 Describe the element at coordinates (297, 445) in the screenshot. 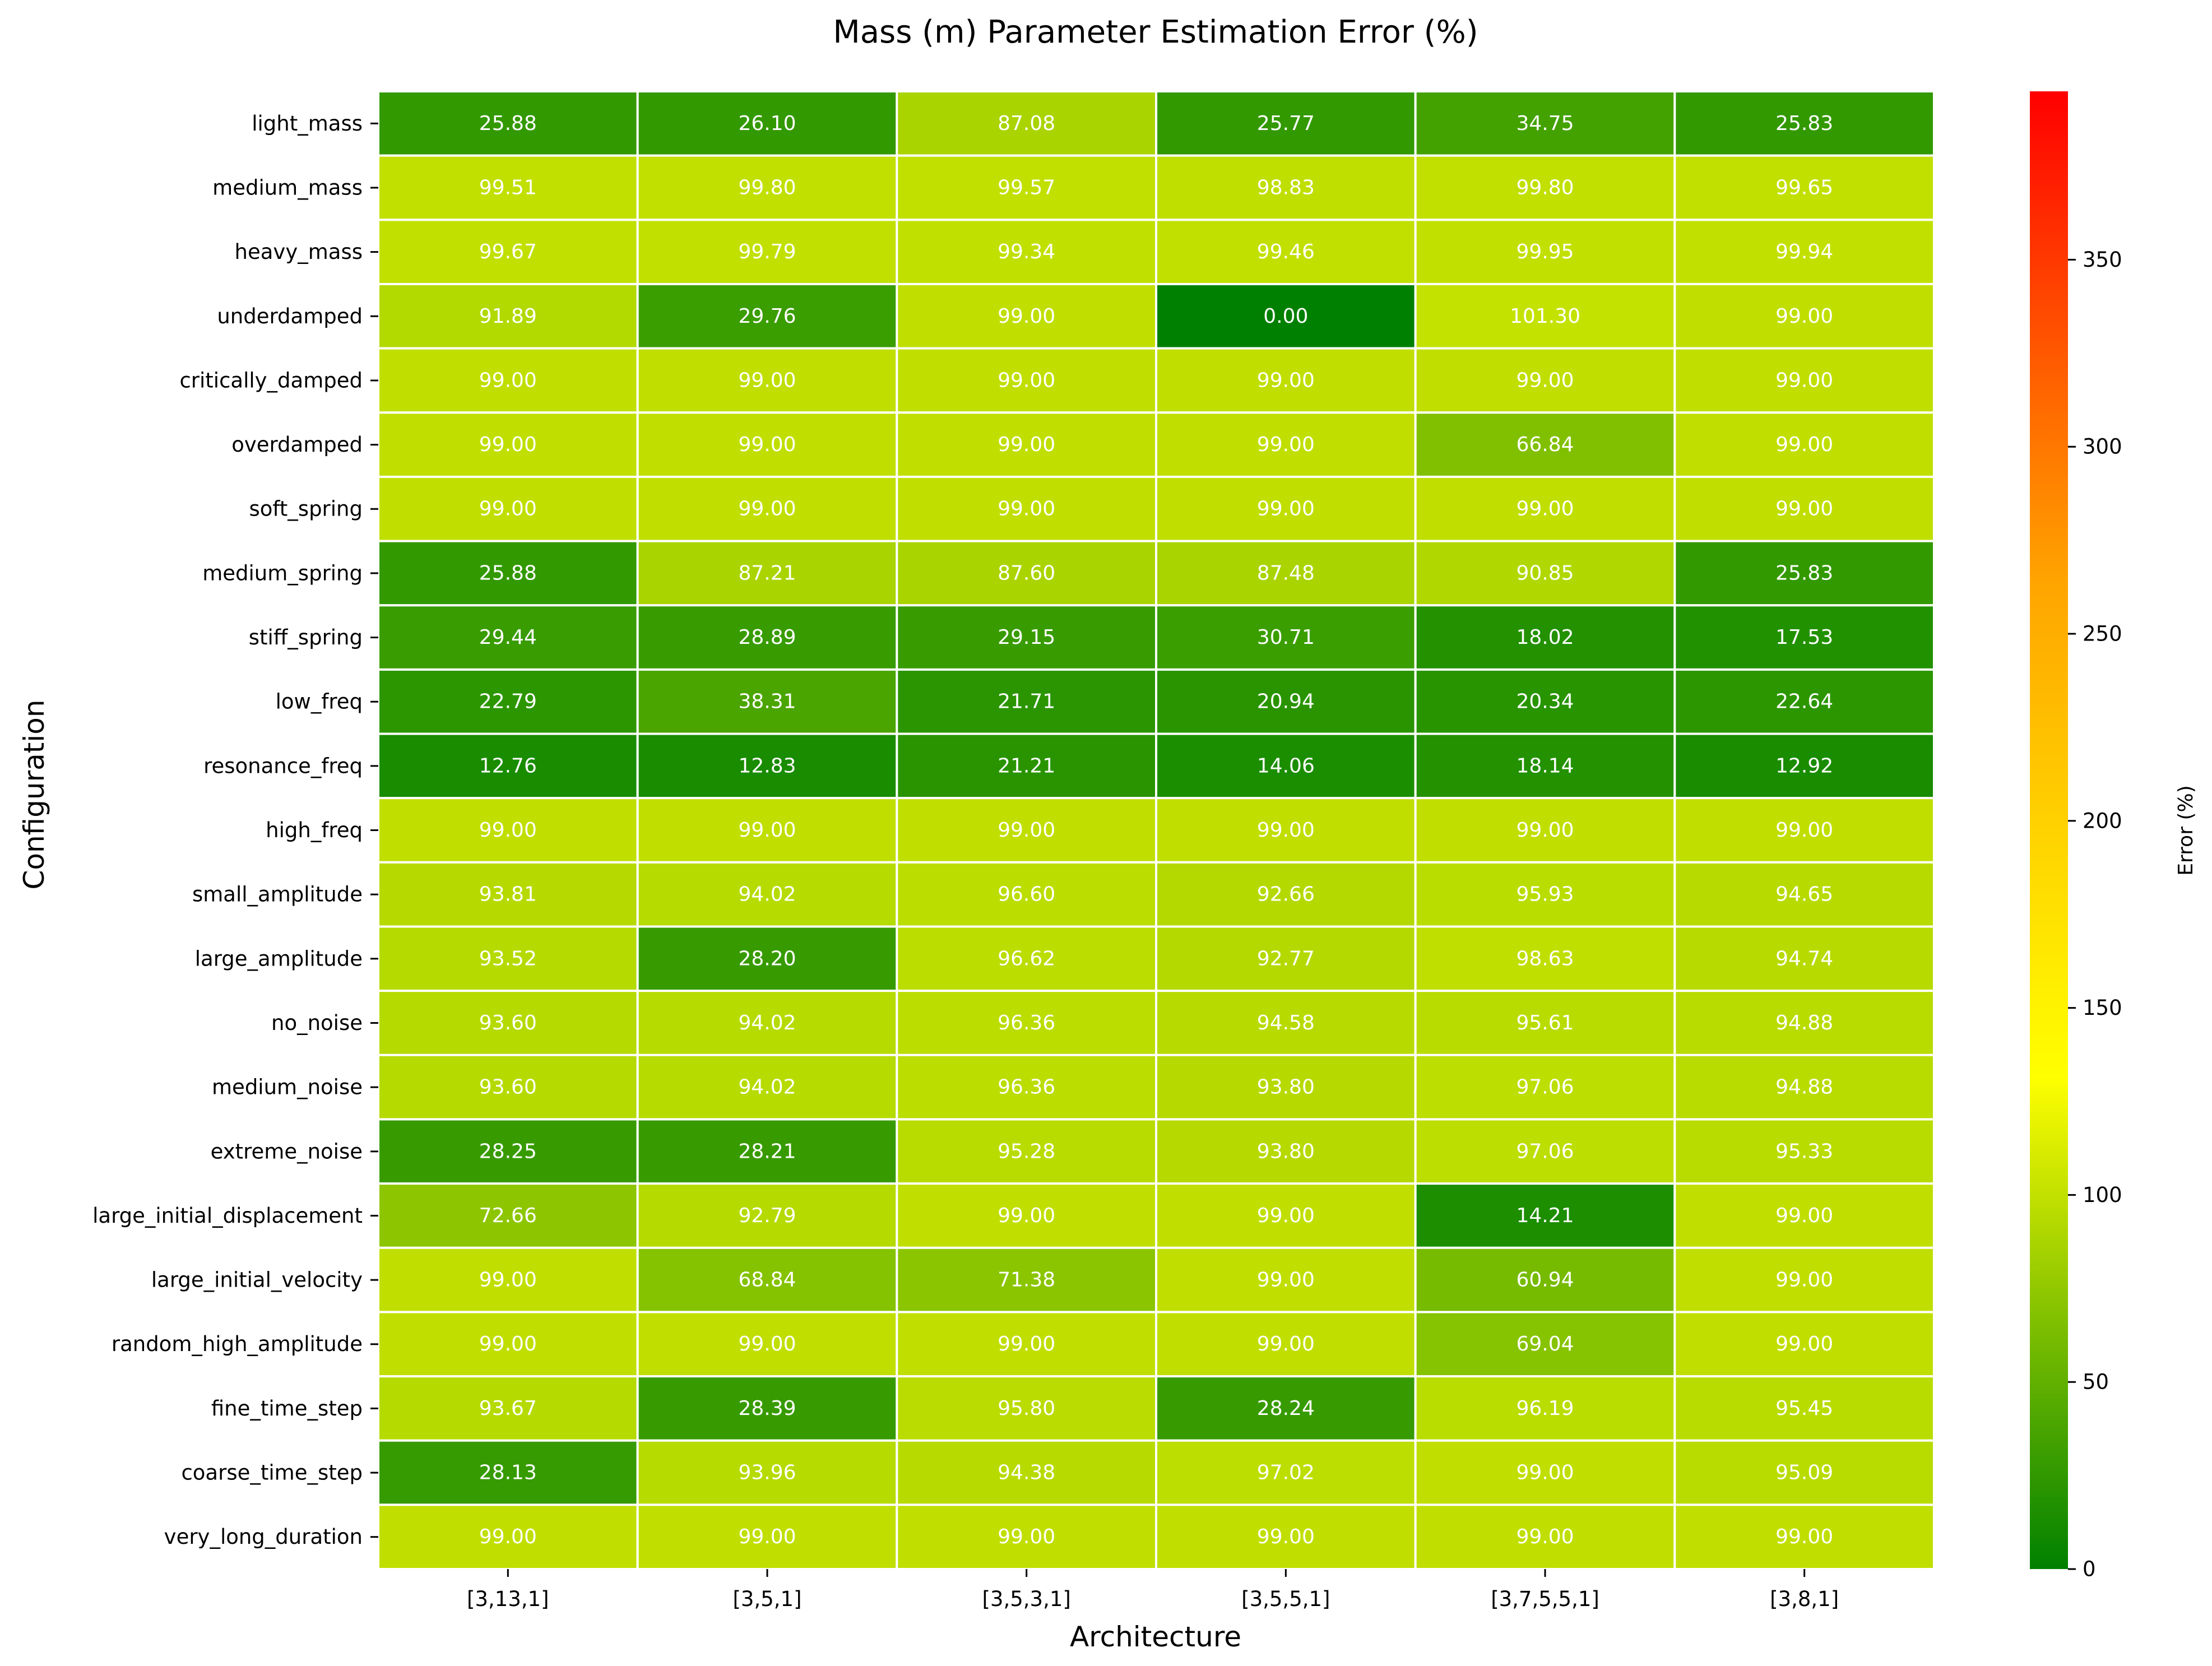

I see `row-tick-label: overdamped` at that location.